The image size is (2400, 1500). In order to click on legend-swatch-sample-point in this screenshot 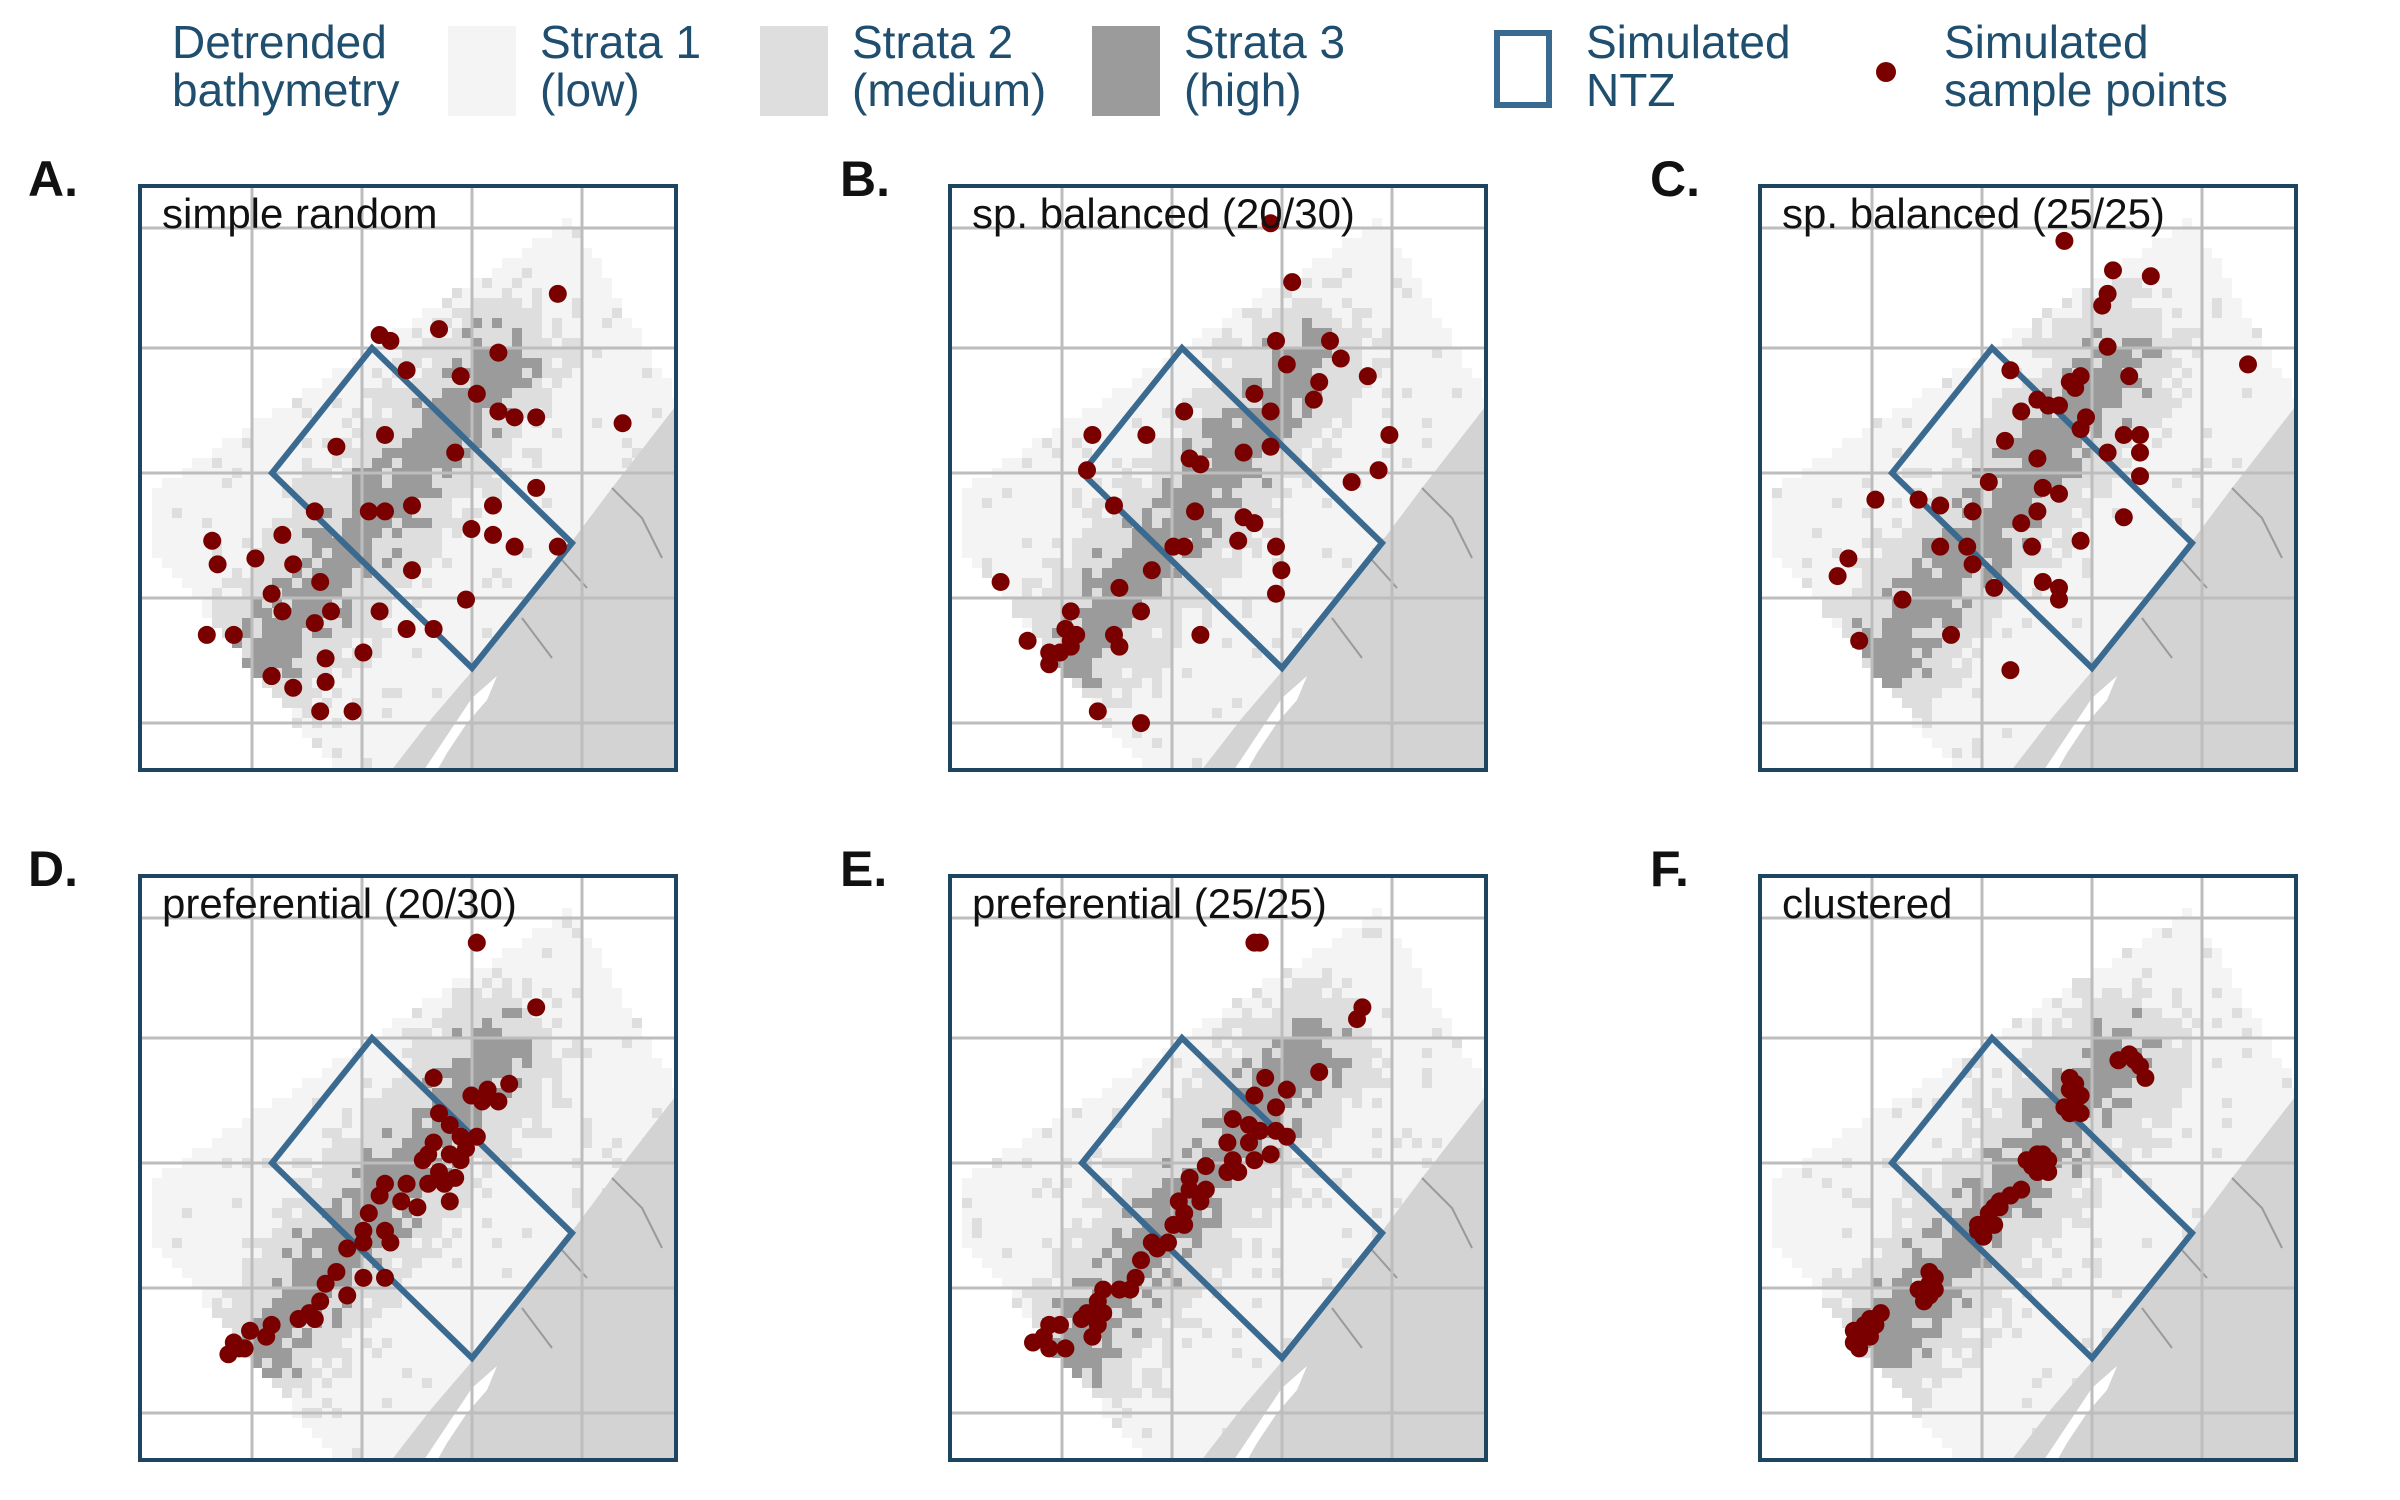, I will do `click(1886, 72)`.